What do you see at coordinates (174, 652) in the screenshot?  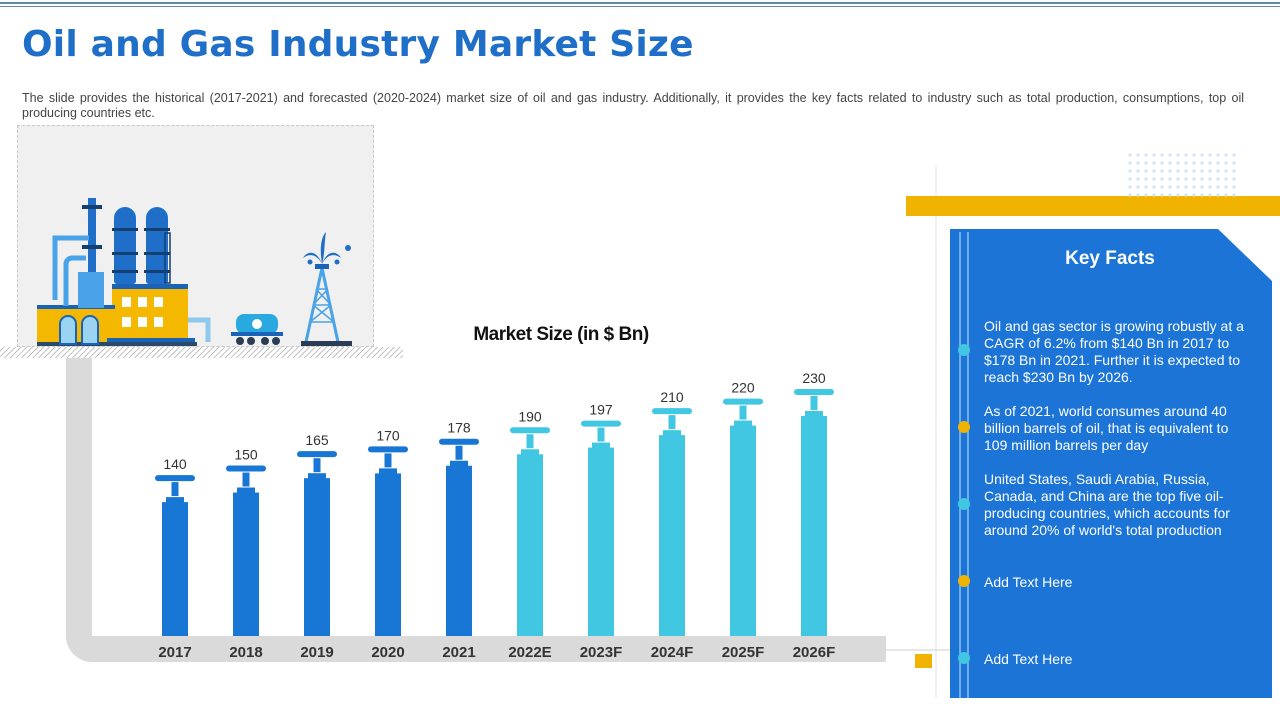 I see `x-tick-label: 2017` at bounding box center [174, 652].